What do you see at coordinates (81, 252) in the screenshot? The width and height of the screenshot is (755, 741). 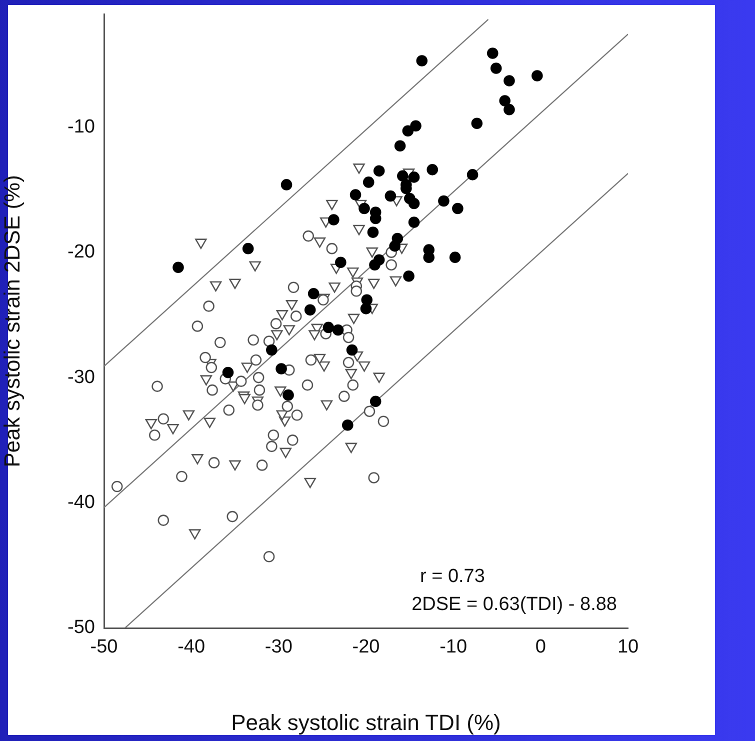 I see `y-tick-label: -20` at bounding box center [81, 252].